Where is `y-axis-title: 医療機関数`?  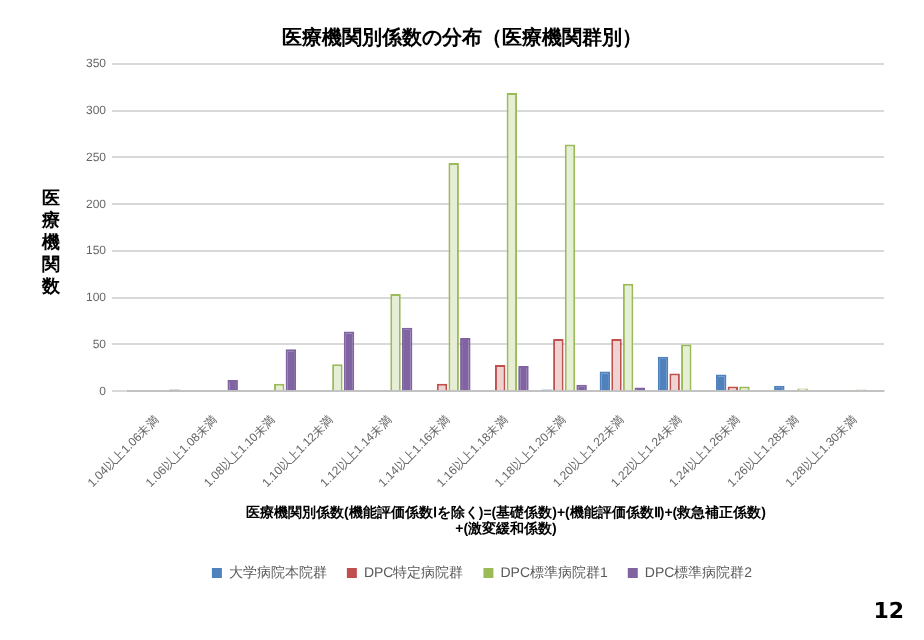 y-axis-title: 医療機関数 is located at coordinates (52, 245).